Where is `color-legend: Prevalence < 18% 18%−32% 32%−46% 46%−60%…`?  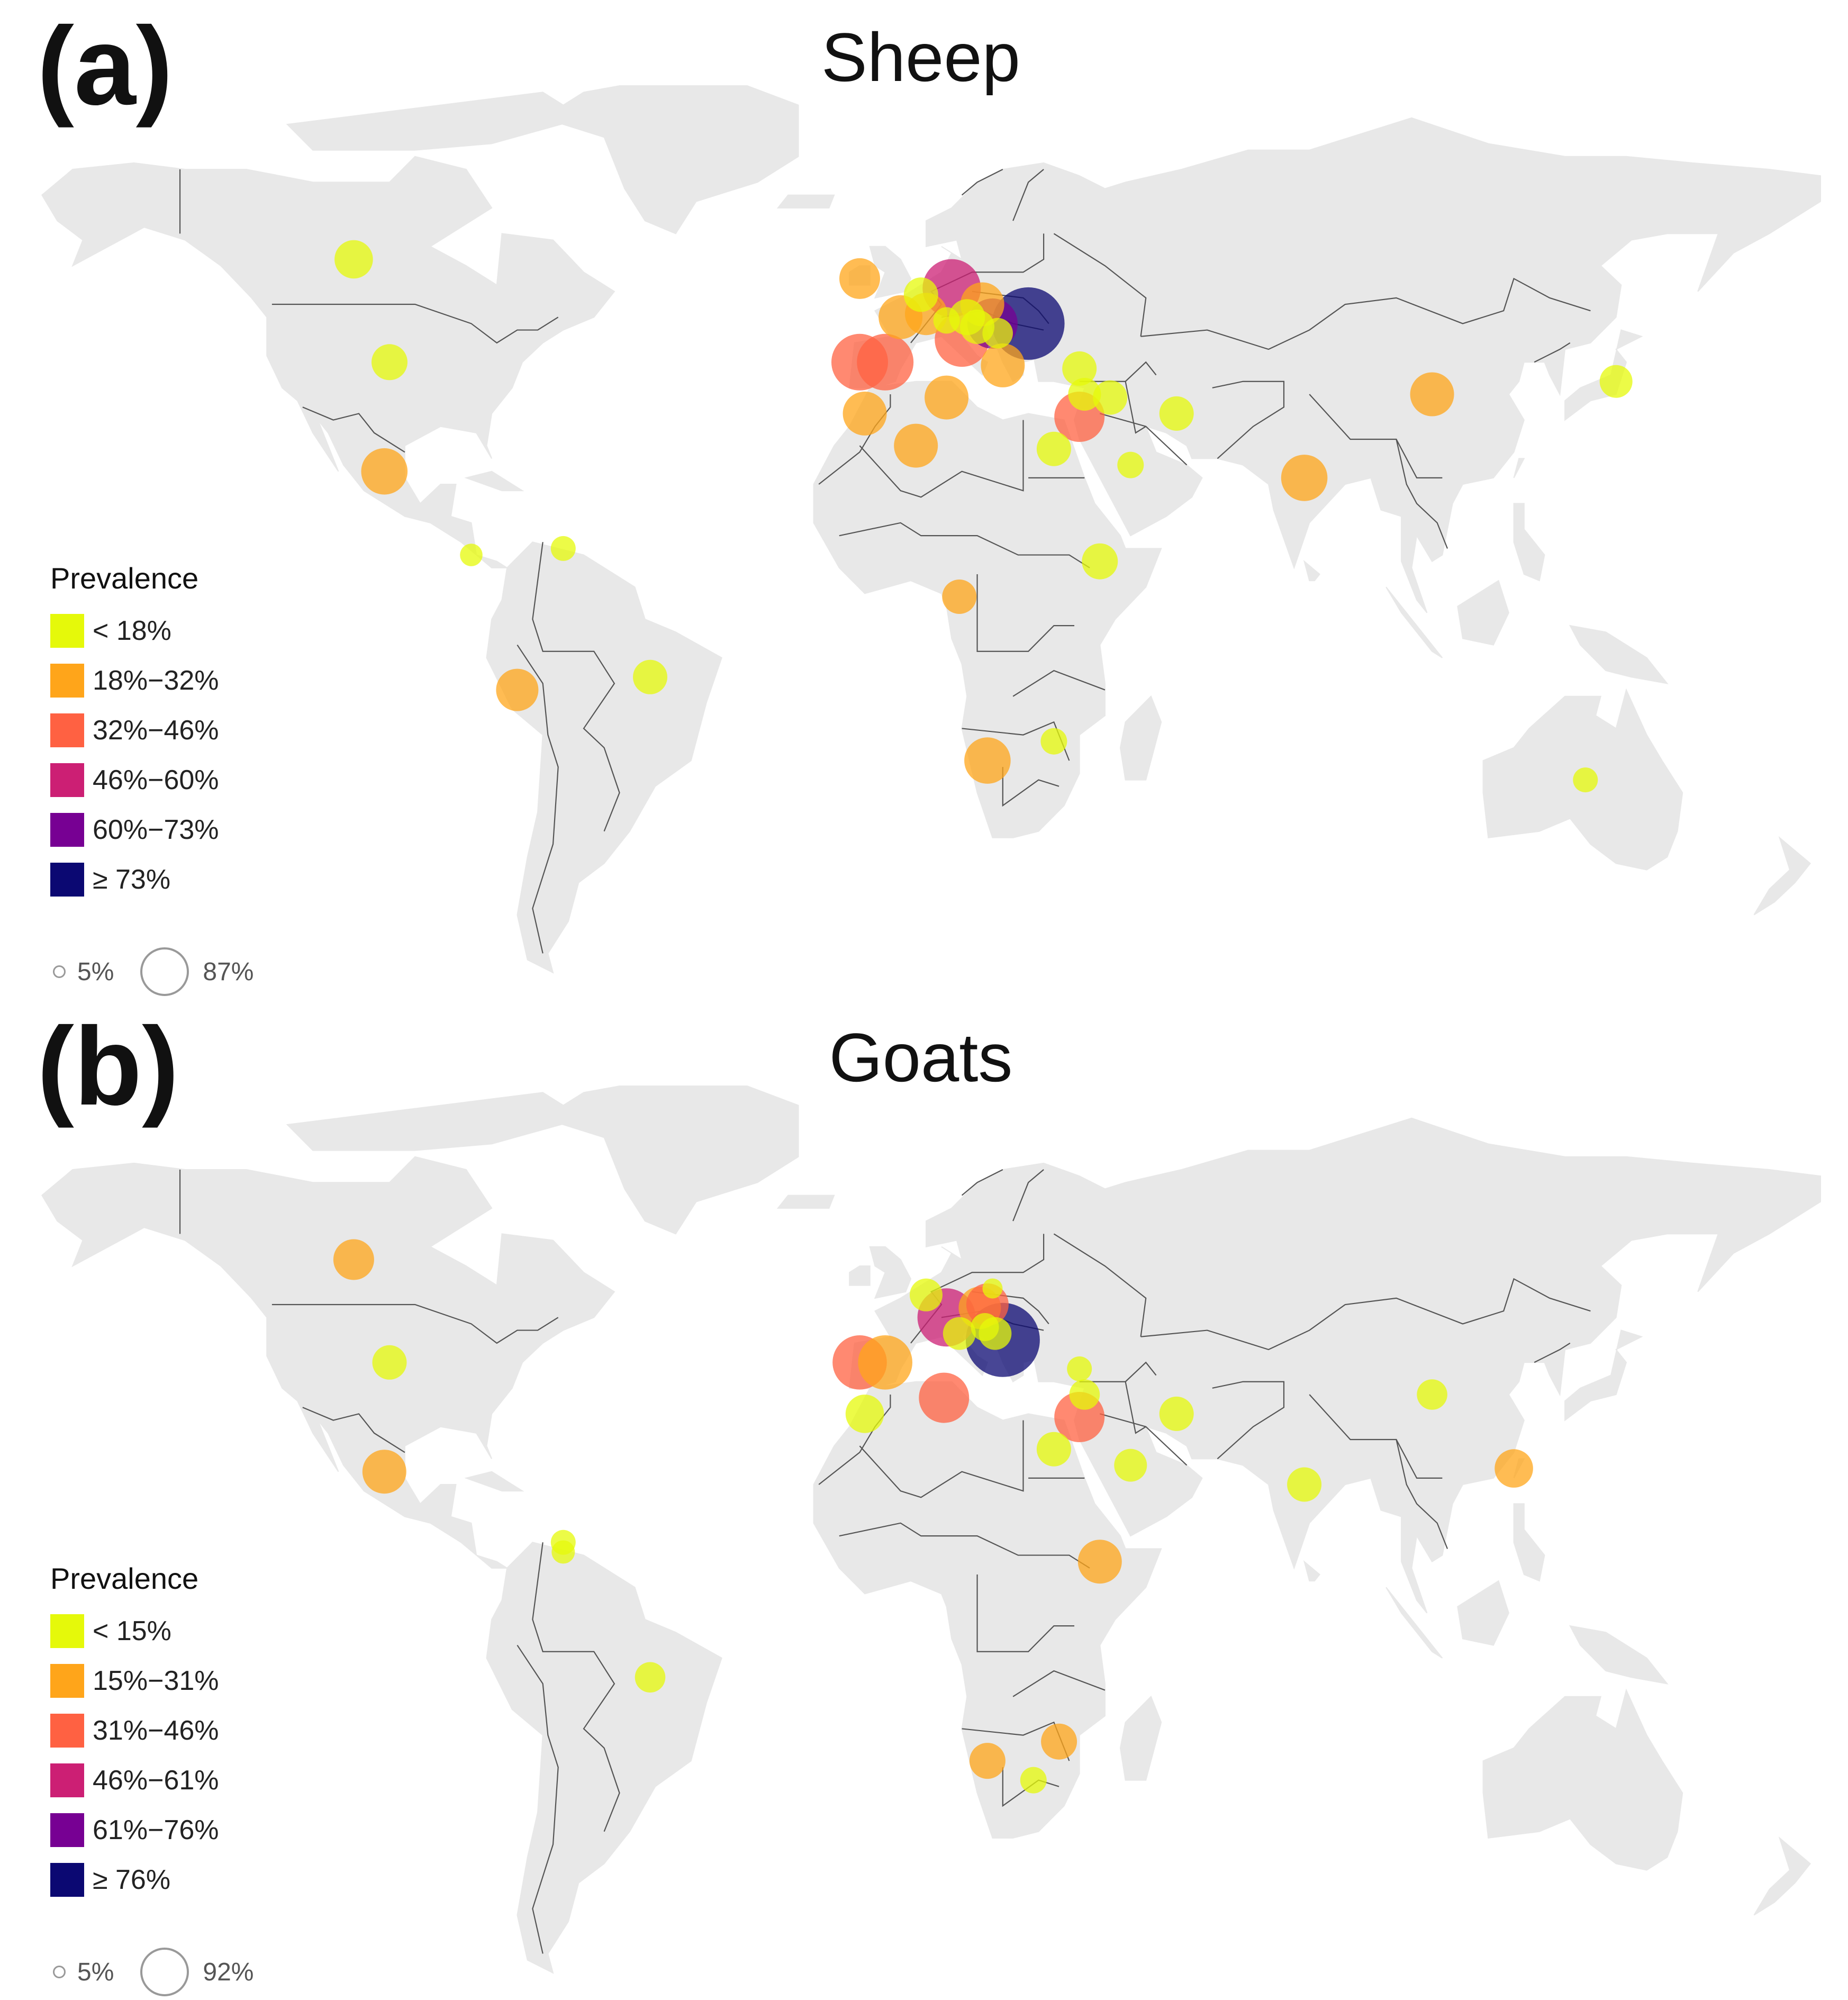
color-legend: Prevalence < 18% 18%−32% 32%−46% 46%−60%… is located at coordinates (134, 732).